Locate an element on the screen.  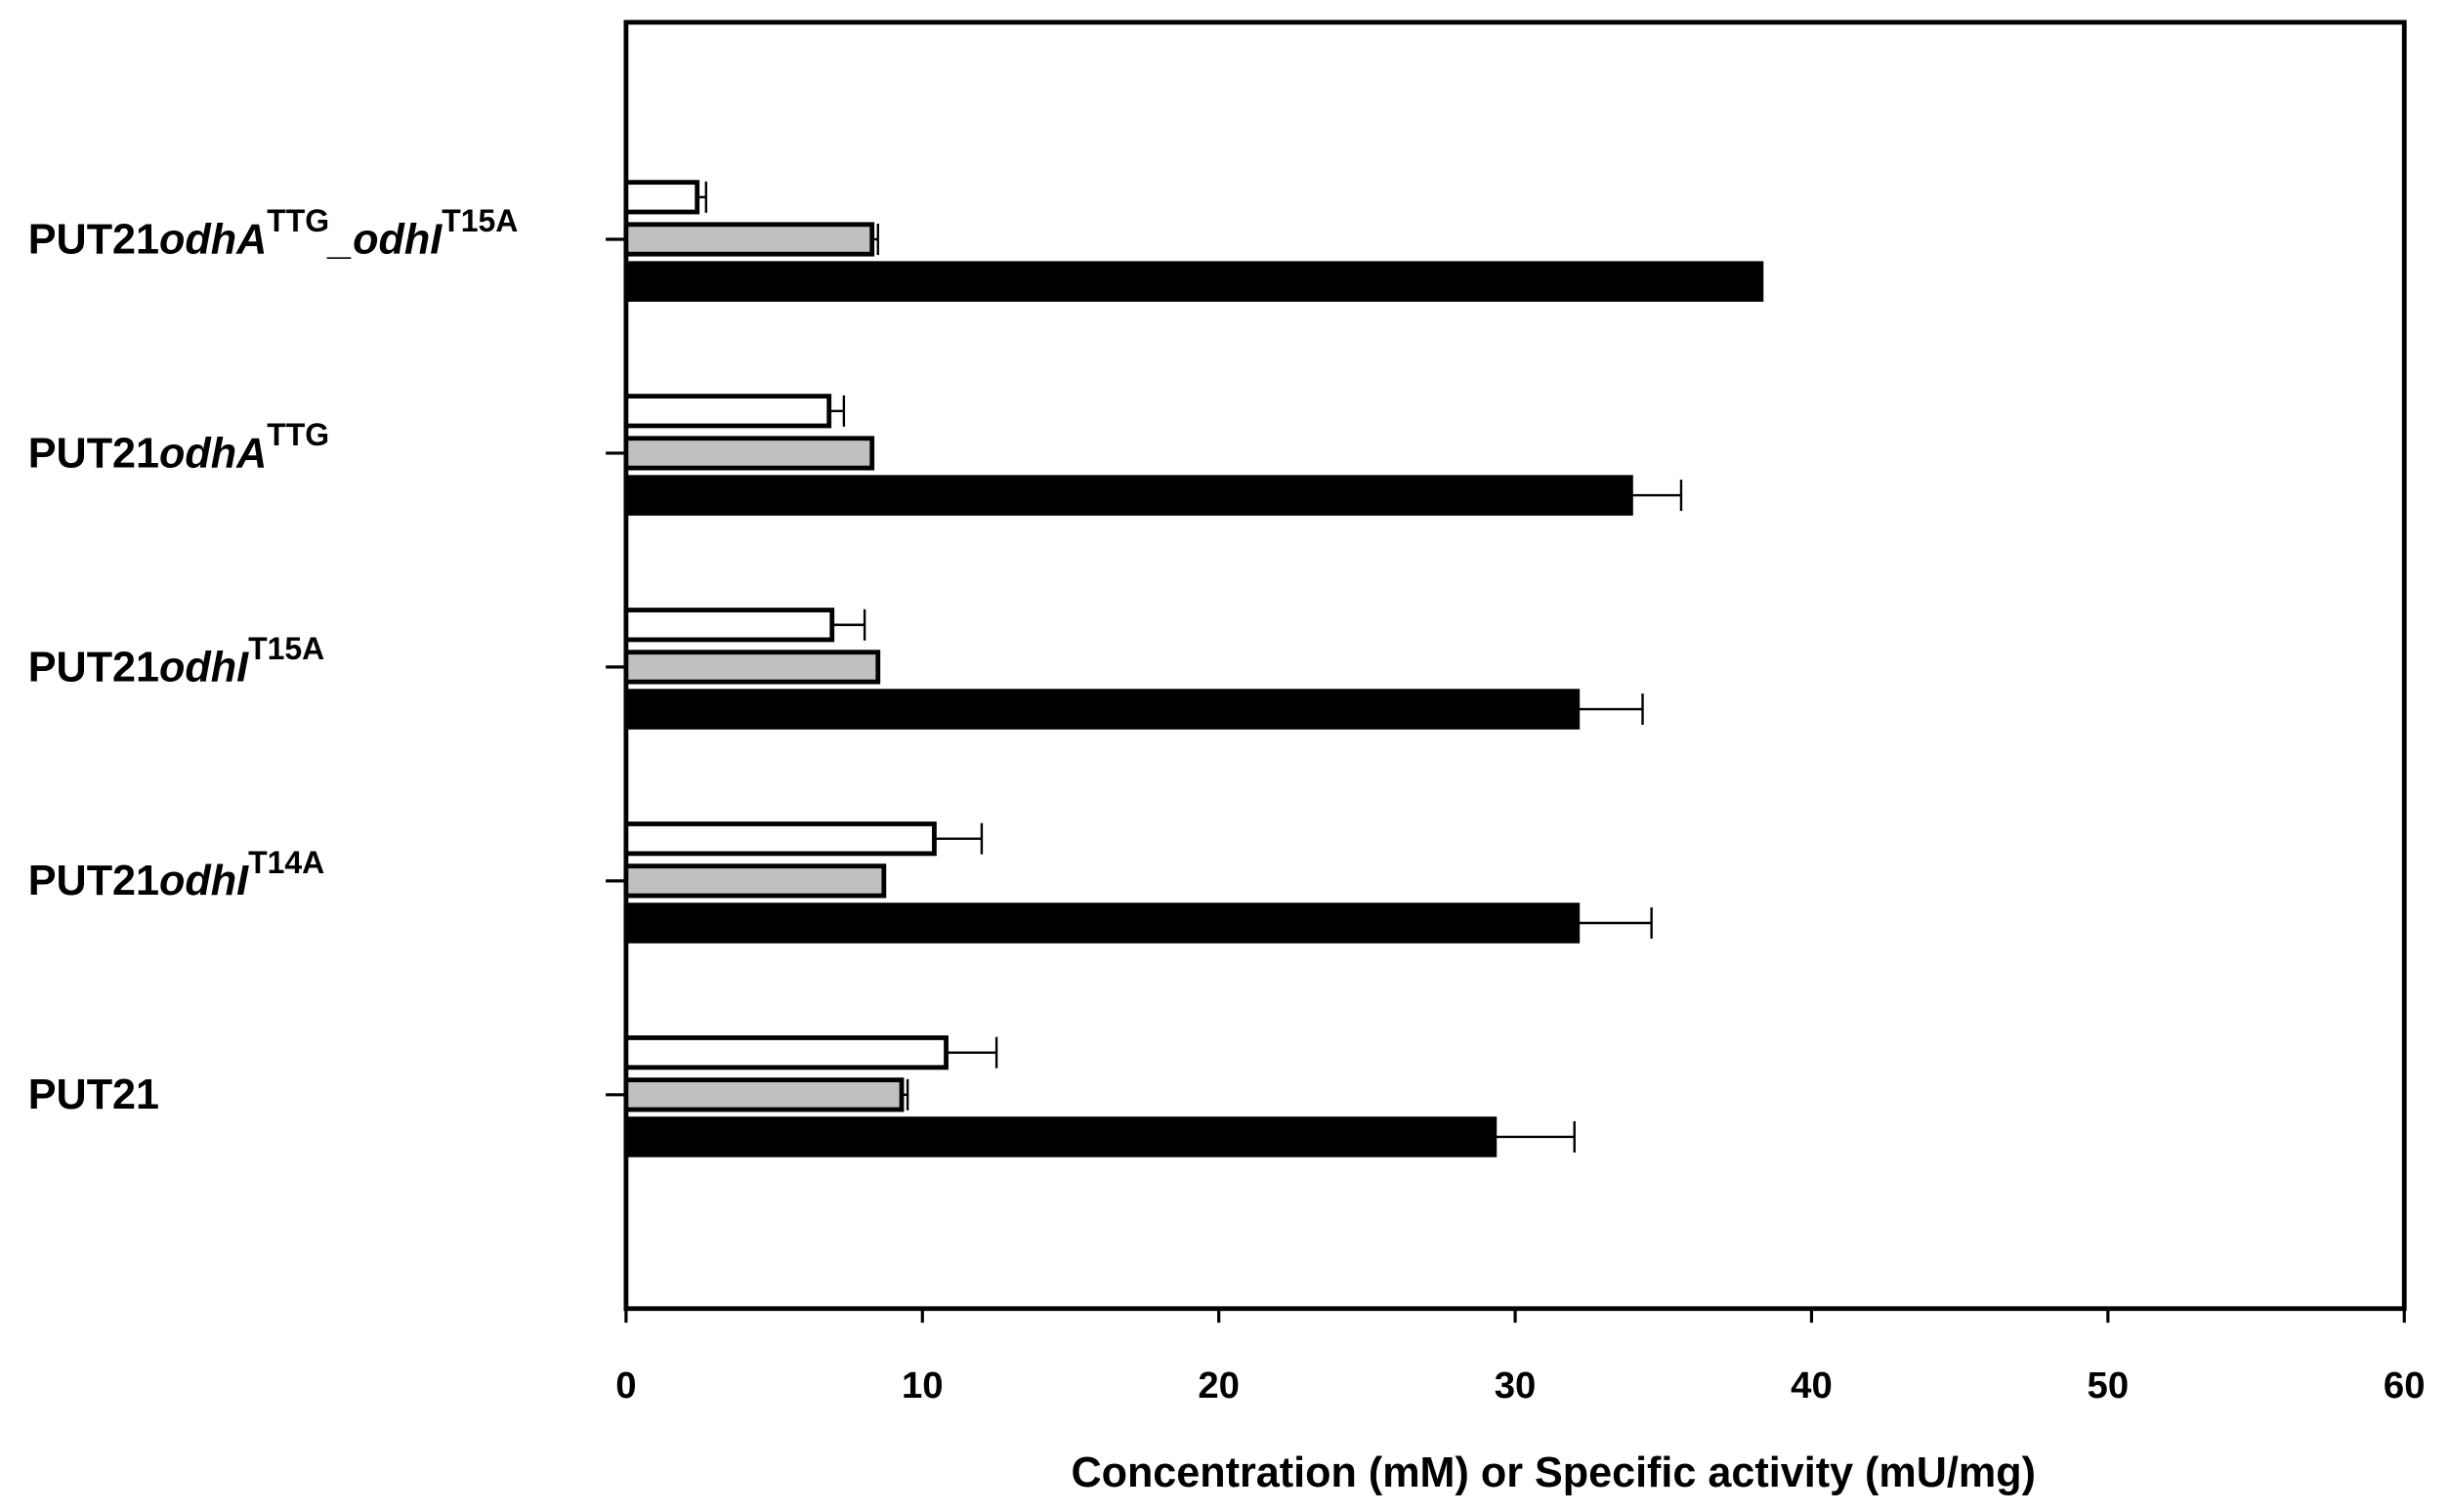
x-tick-label: 50 is located at coordinates (2109, 1386).